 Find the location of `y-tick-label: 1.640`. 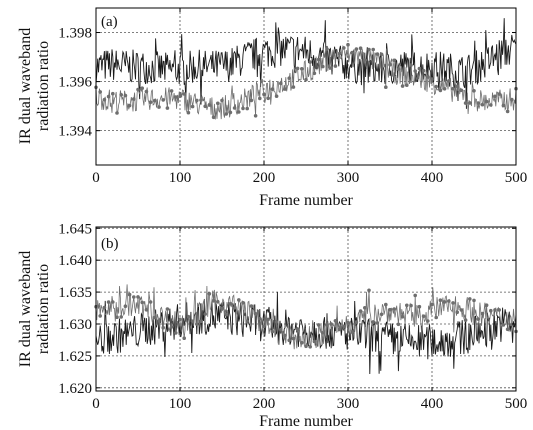

y-tick-label: 1.640 is located at coordinates (75, 261).